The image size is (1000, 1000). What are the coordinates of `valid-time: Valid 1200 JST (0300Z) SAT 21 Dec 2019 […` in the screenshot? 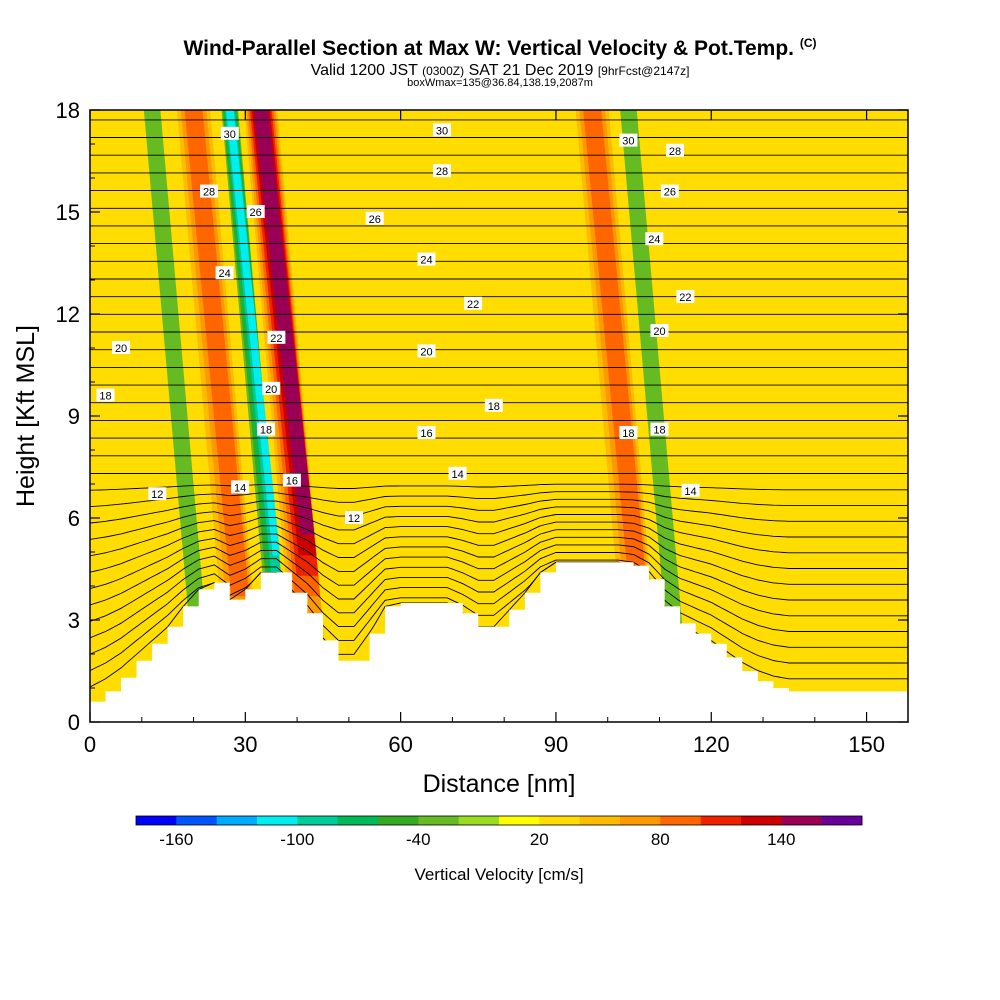 It's located at (500, 71).